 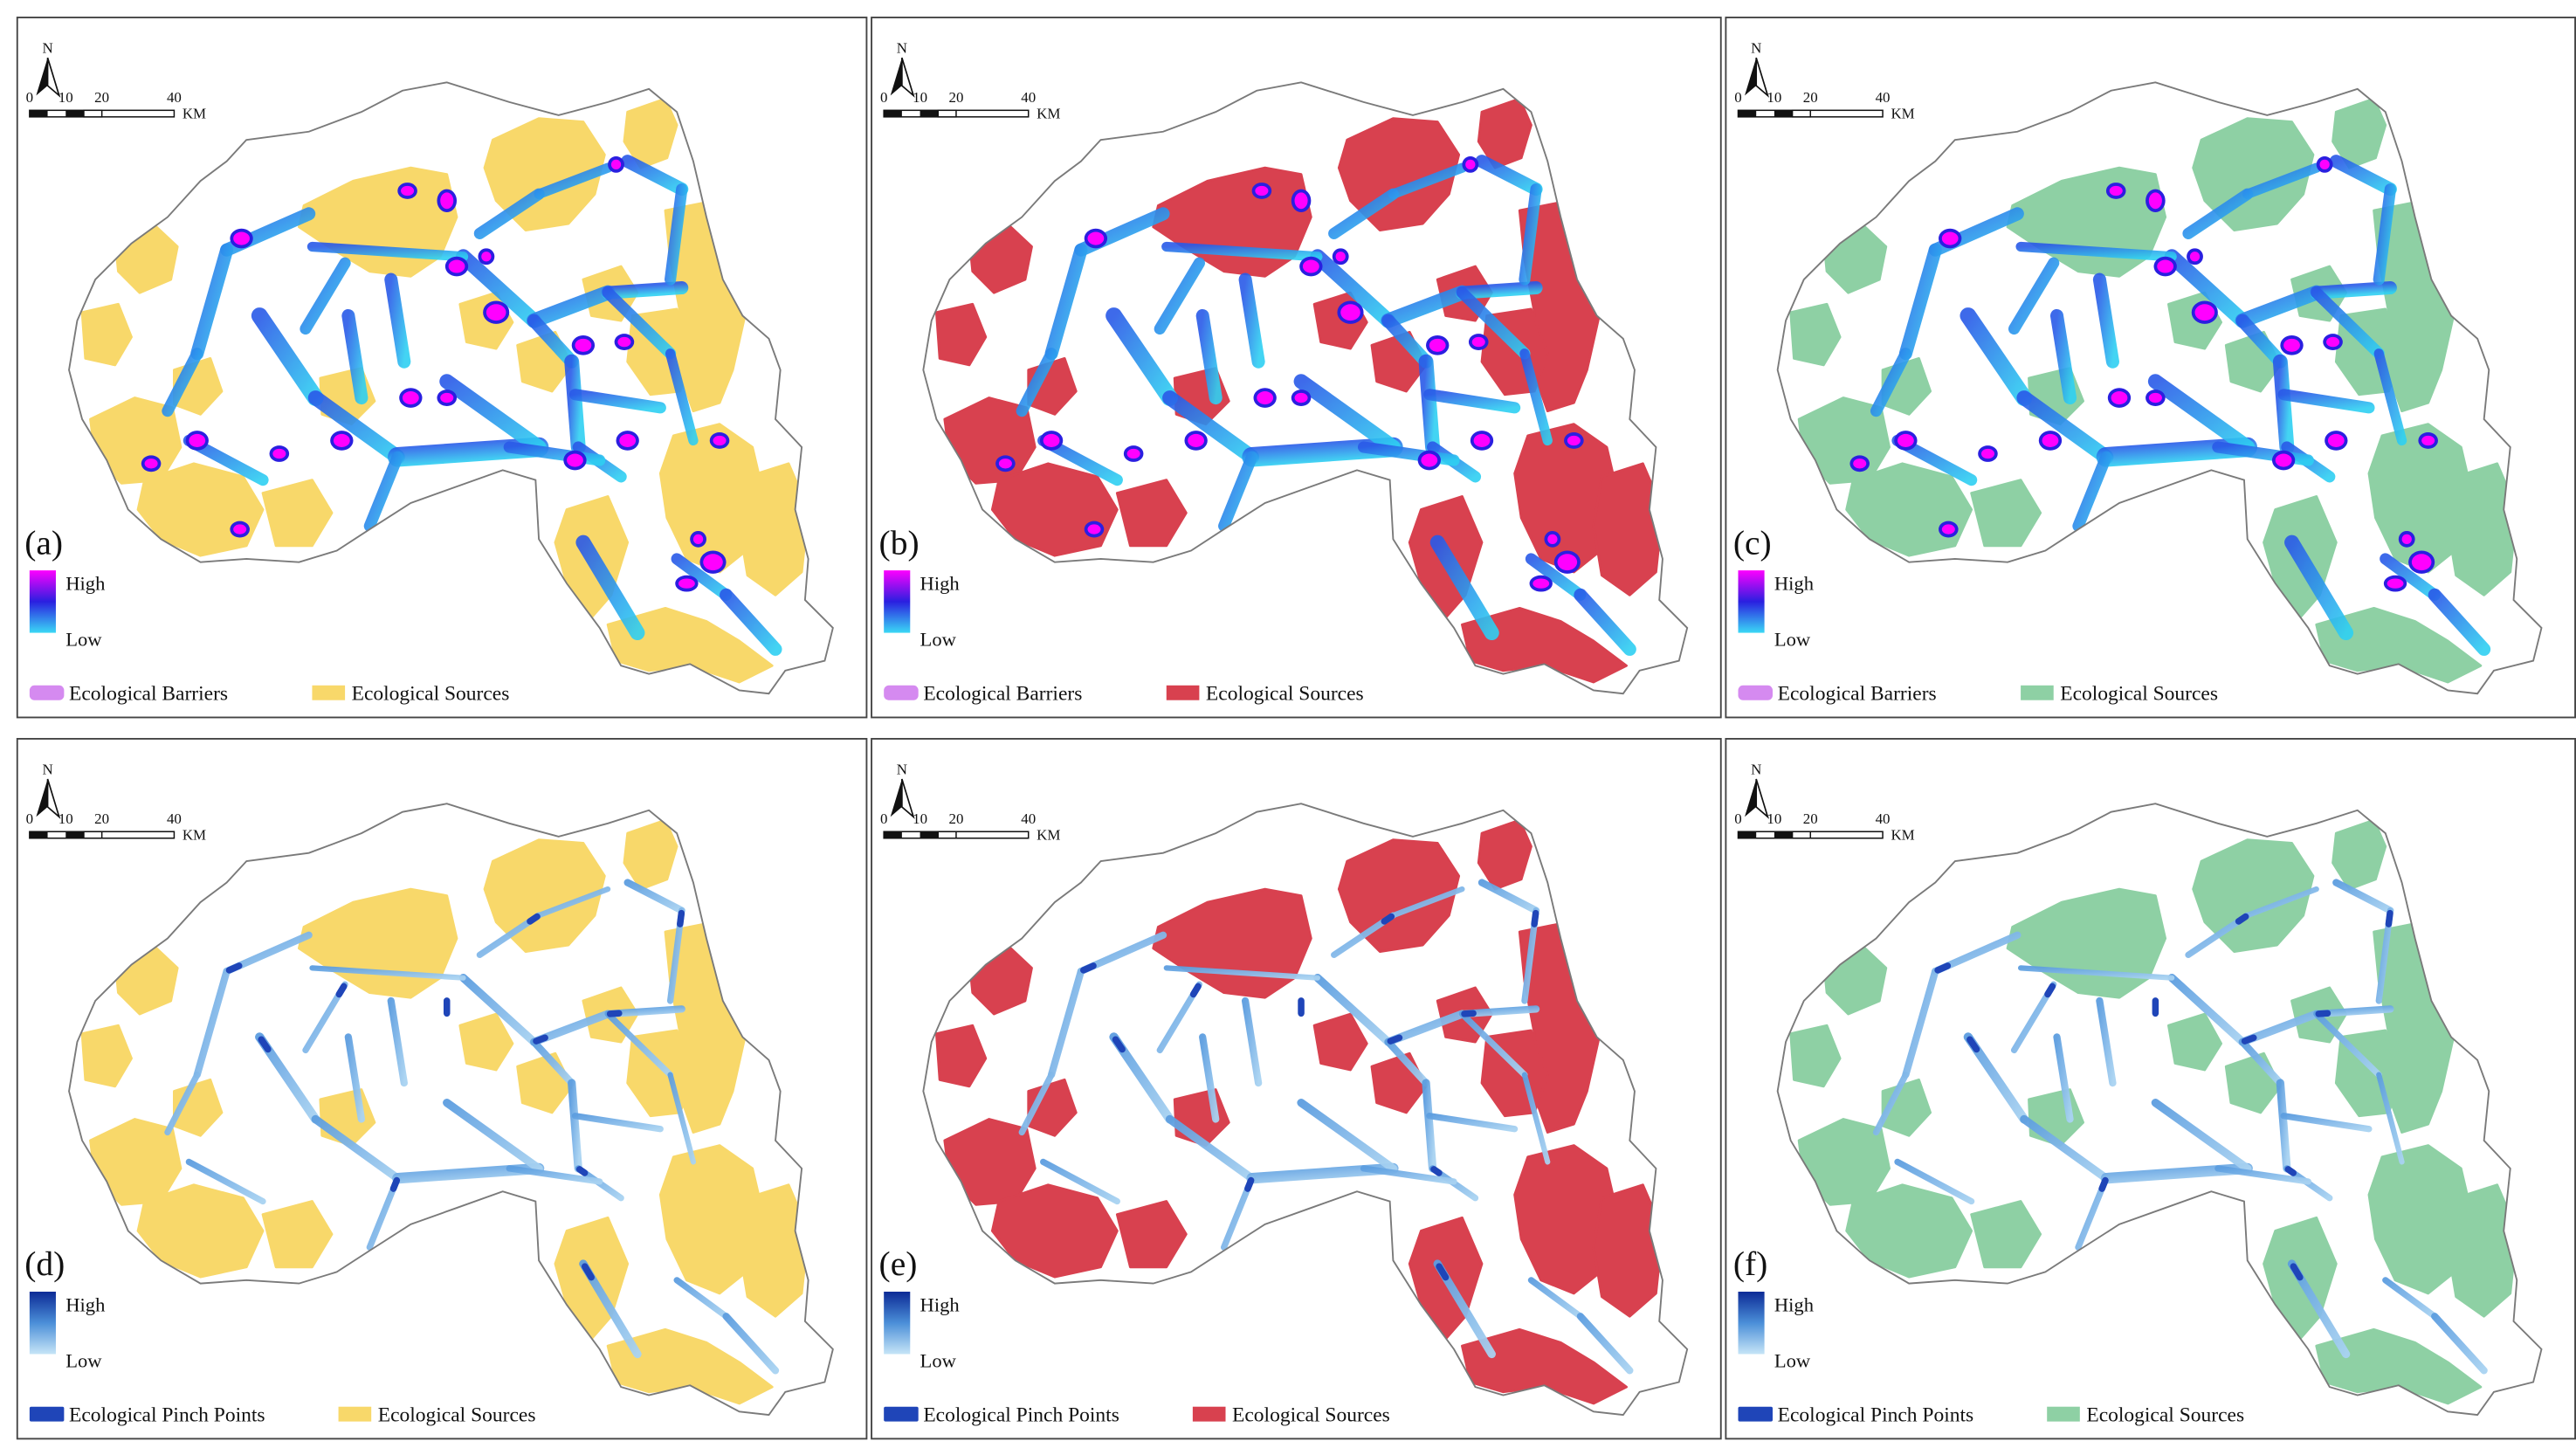 What do you see at coordinates (67, 610) in the screenshot?
I see `gradient-legend: High Low` at bounding box center [67, 610].